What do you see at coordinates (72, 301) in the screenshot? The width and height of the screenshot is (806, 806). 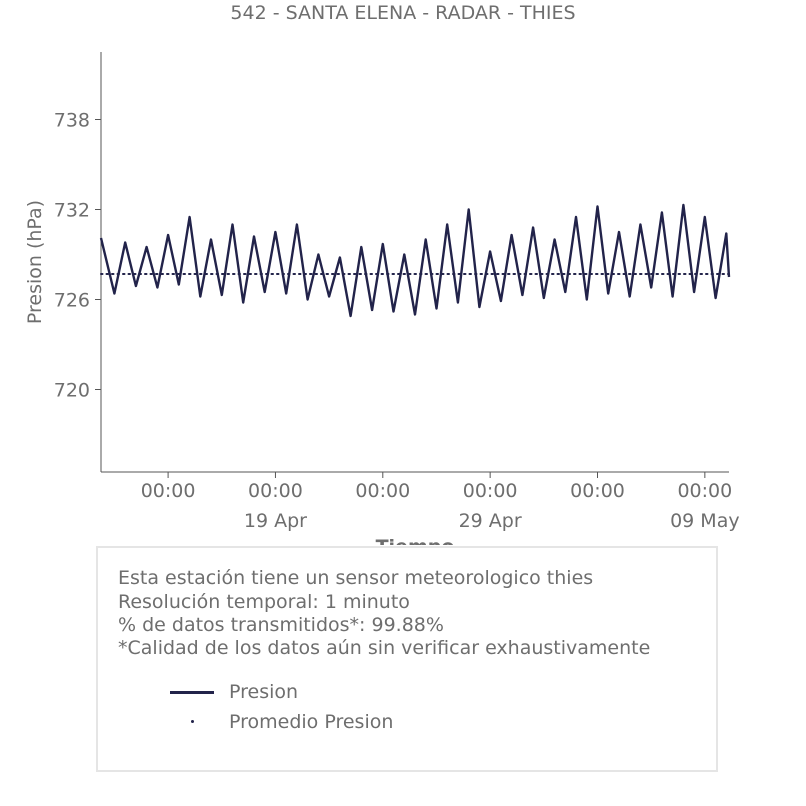 I see `y-tick-label: 726` at bounding box center [72, 301].